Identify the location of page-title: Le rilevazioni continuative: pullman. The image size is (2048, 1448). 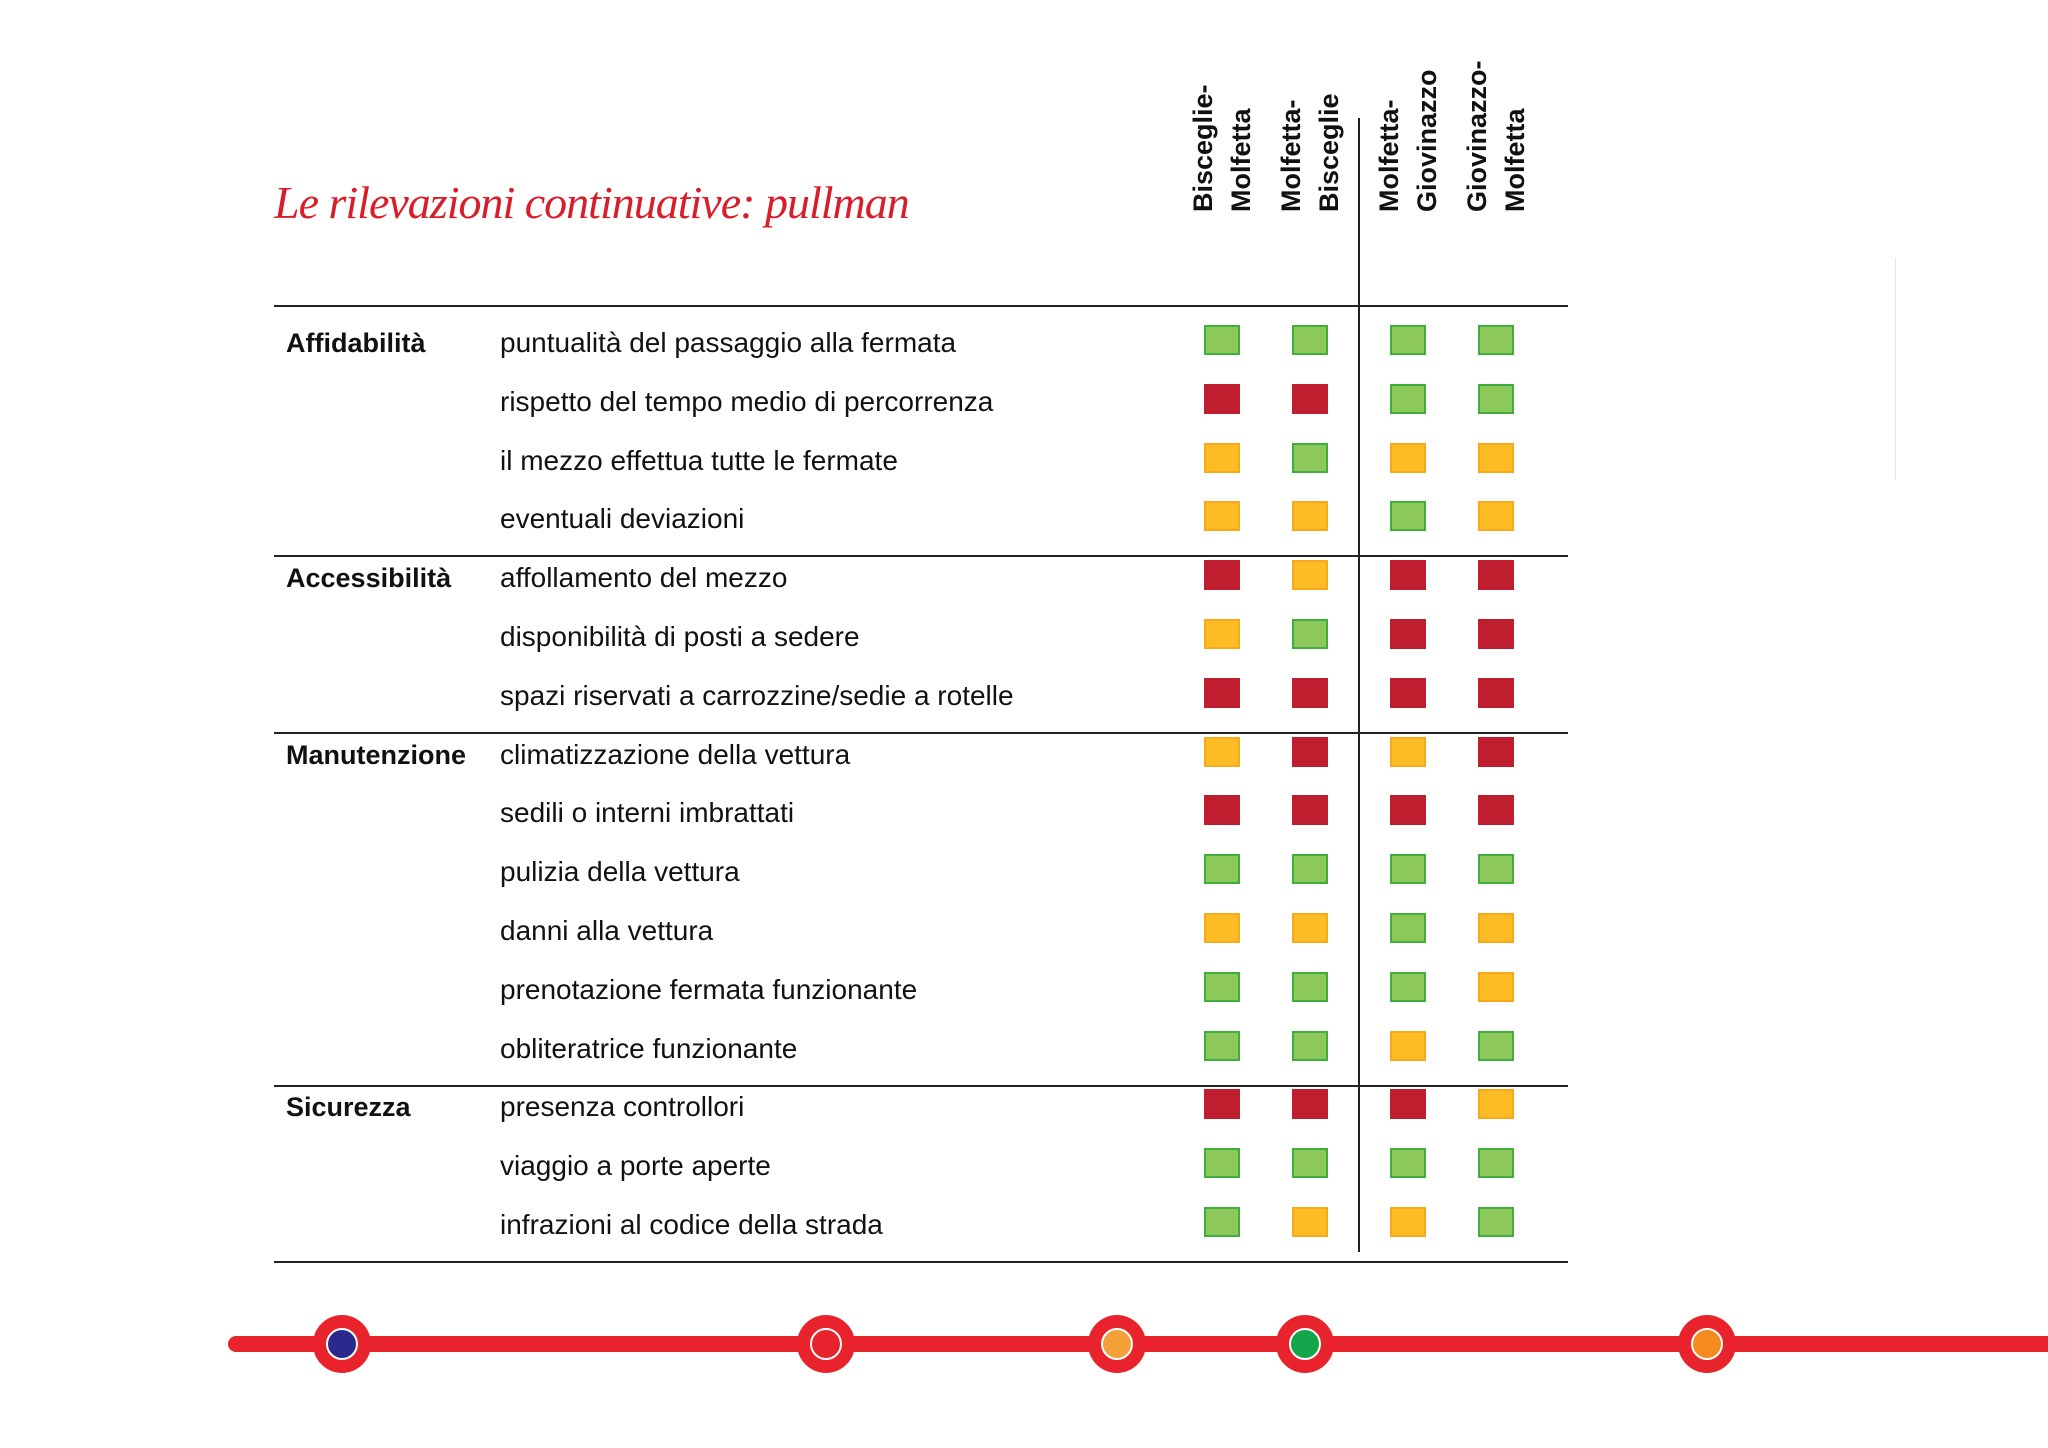
(592, 202).